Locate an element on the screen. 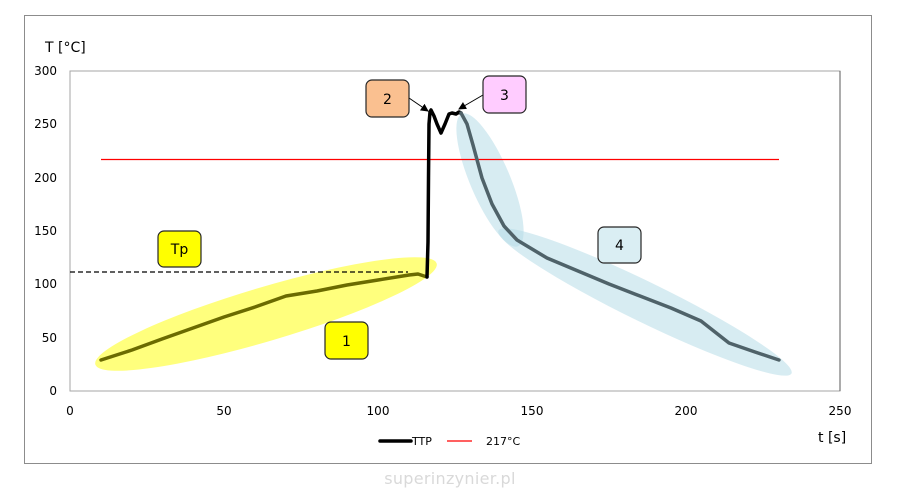 Image resolution: width=900 pixels, height=496 pixels. annotation-3-label: 3 is located at coordinates (504, 96).